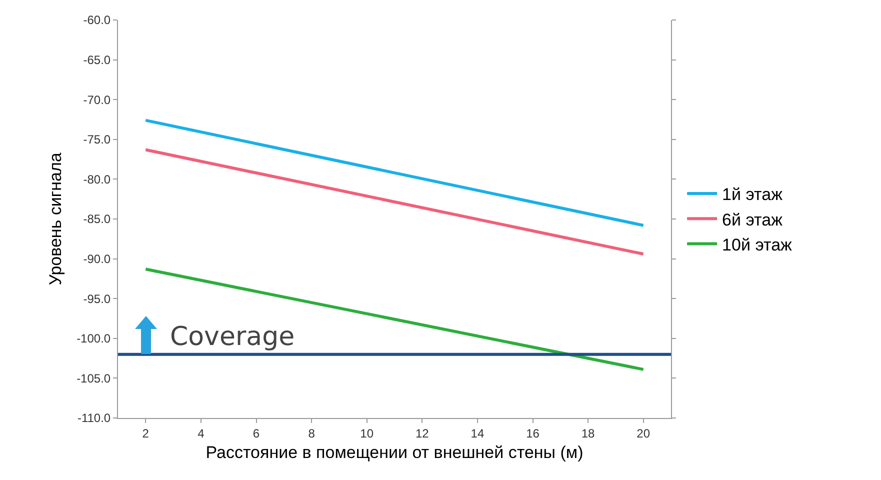  I want to click on x-tick-label: 2, so click(146, 433).